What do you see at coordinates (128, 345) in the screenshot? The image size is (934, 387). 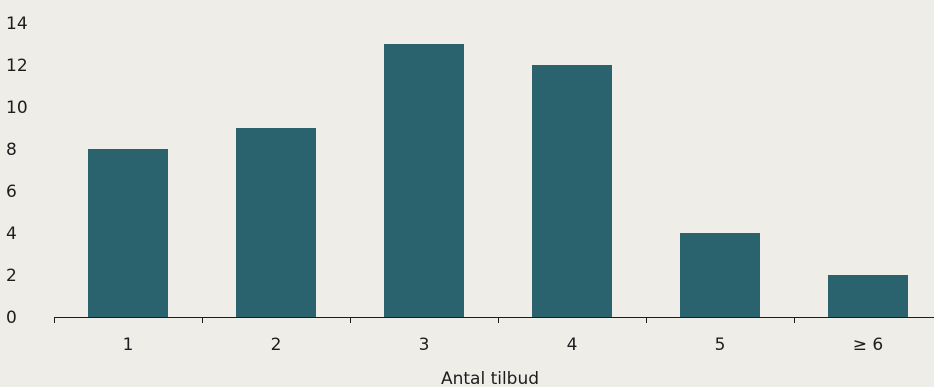 I see `x-tick-label: 1` at bounding box center [128, 345].